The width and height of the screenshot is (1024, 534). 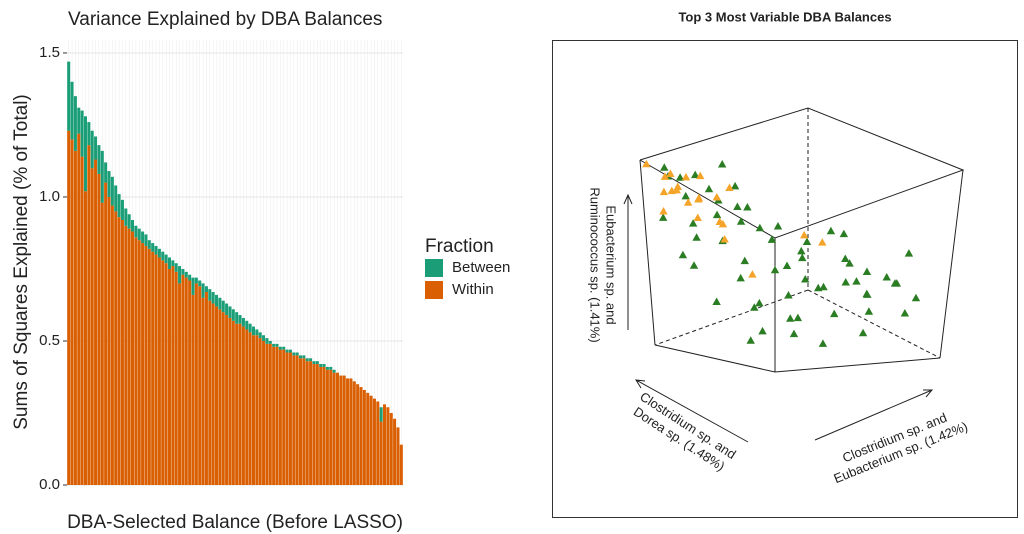 What do you see at coordinates (49, 52) in the screenshot?
I see `y-tick-label: 1.5` at bounding box center [49, 52].